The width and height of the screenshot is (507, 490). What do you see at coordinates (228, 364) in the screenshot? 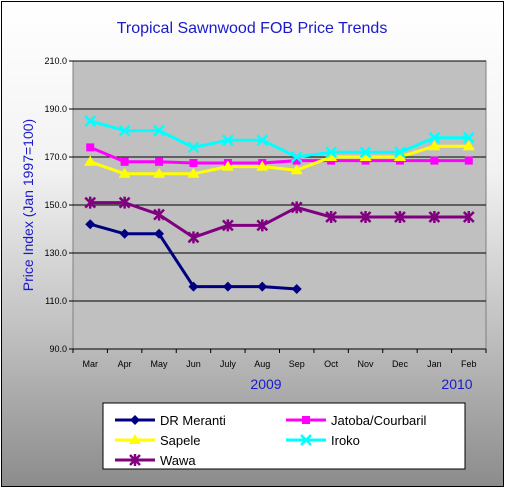
I see `x-tick-label: July` at bounding box center [228, 364].